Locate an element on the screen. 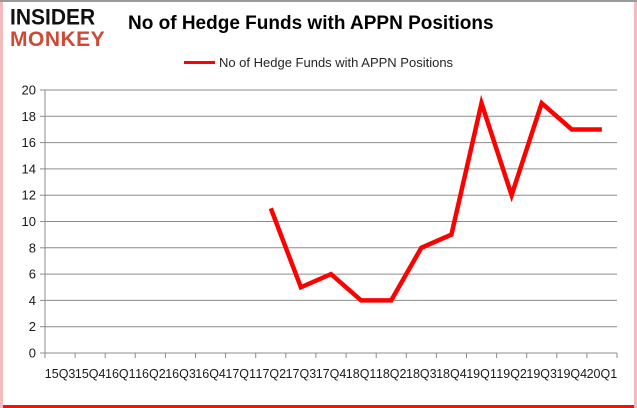 This screenshot has width=637, height=408. x-tick-label: 16Q1 is located at coordinates (120, 374).